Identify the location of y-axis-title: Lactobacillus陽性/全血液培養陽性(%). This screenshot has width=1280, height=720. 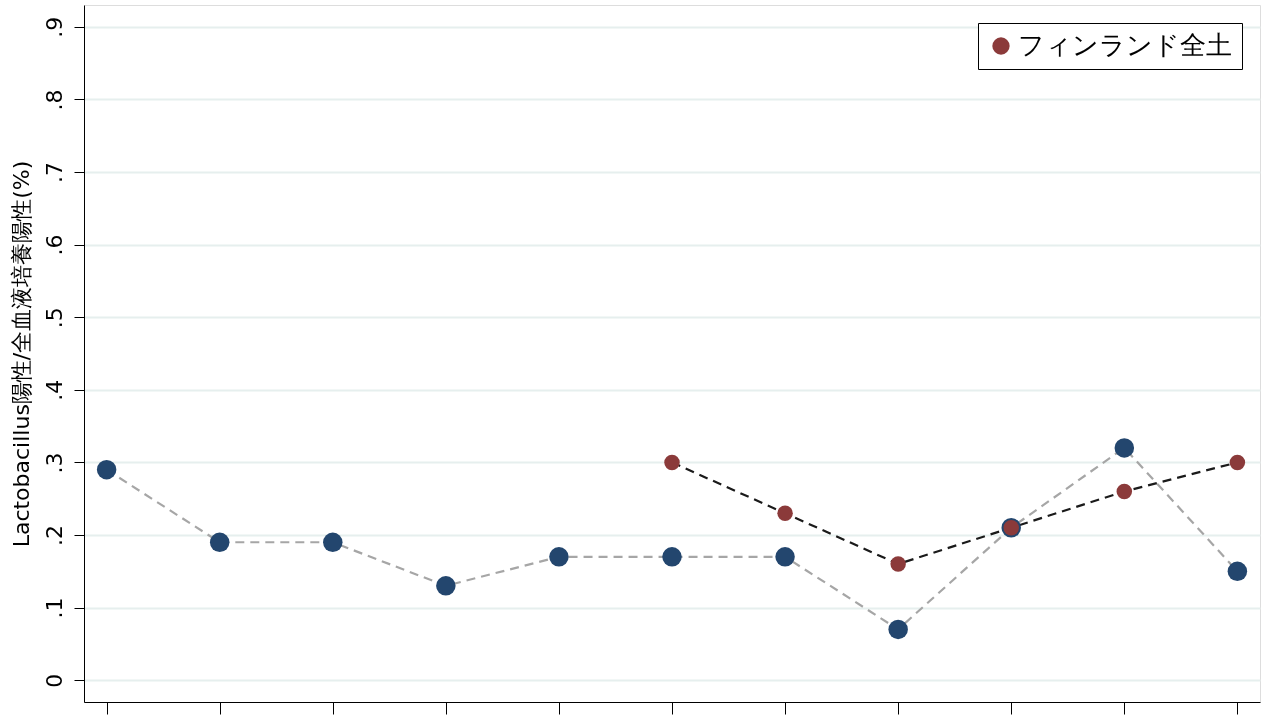
(21, 354).